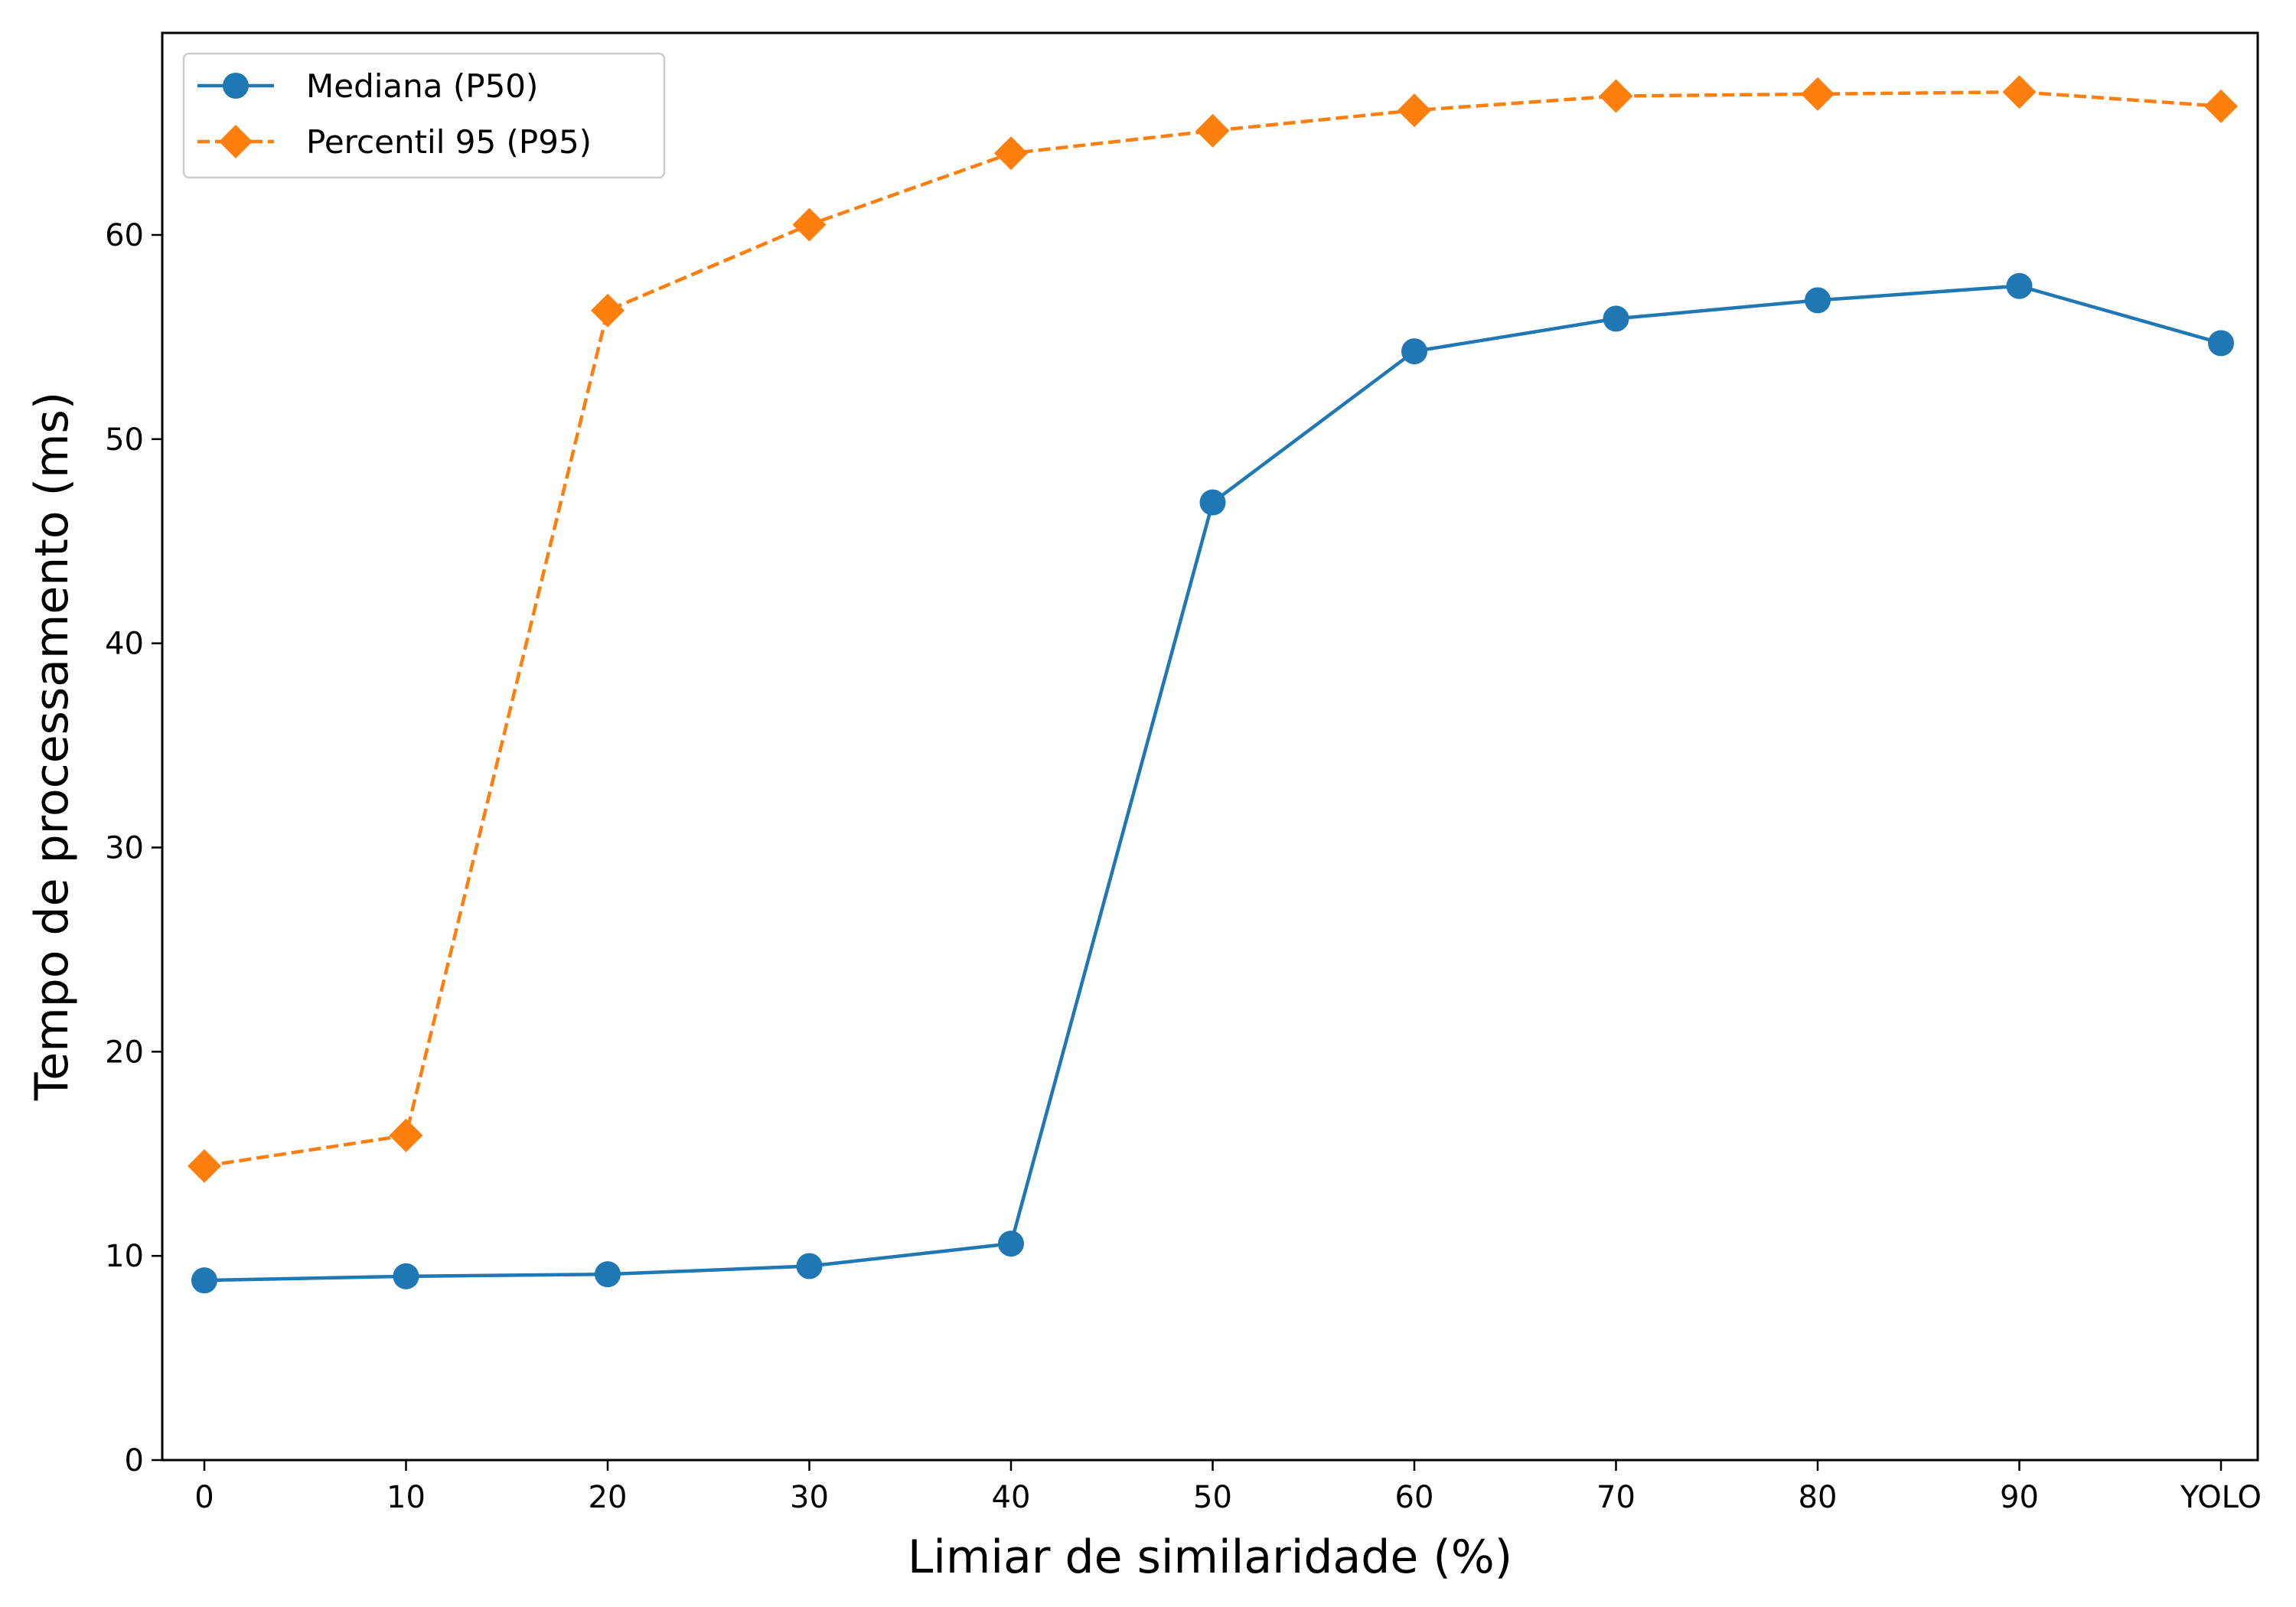 The height and width of the screenshot is (1607, 2296). I want to click on legend: Mediana (P50) Percentil 95 (P95), so click(424, 115).